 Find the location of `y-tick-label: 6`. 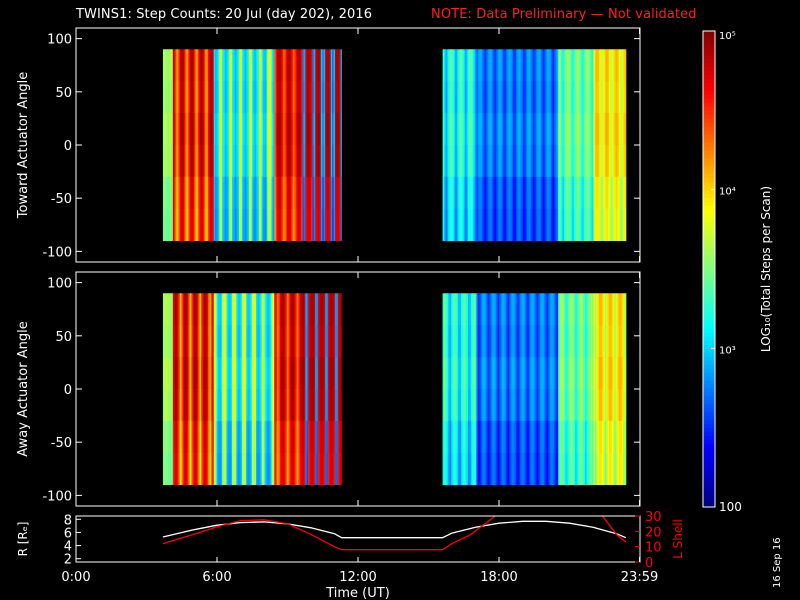

y-tick-label: 6 is located at coordinates (68, 533).